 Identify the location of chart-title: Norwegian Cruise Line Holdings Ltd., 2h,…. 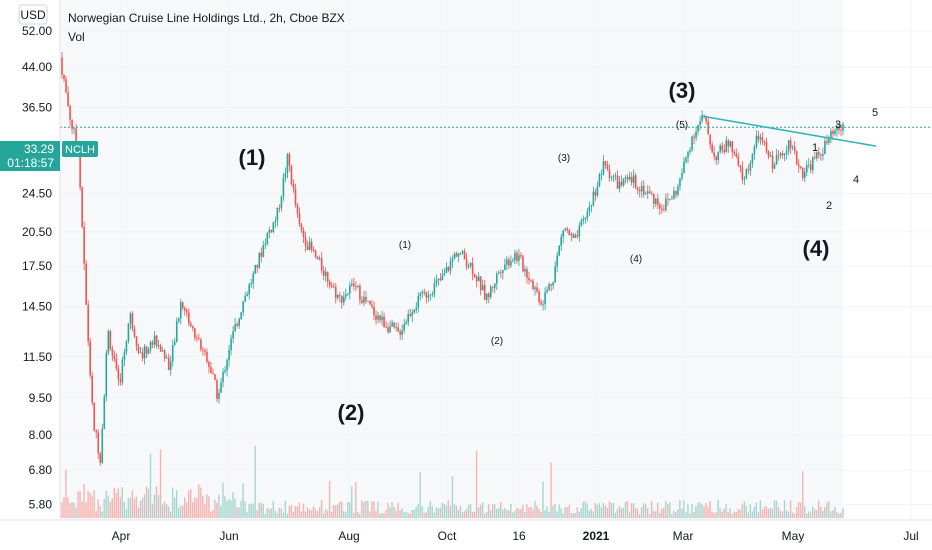
(206, 18).